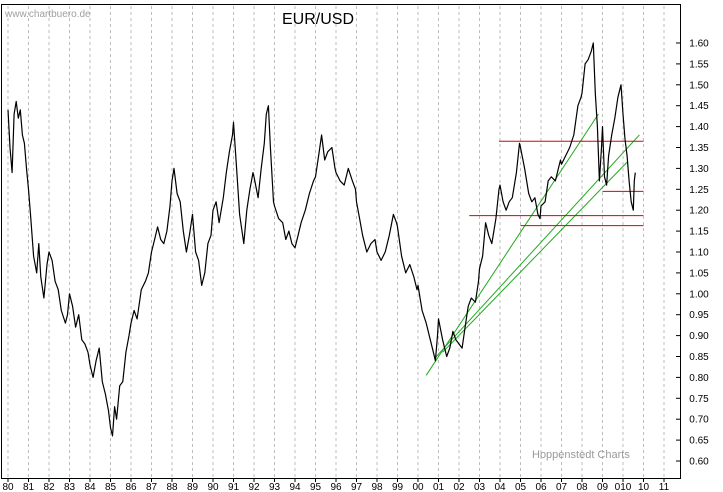 This screenshot has width=723, height=492. I want to click on y-tick-label: 1.60, so click(699, 44).